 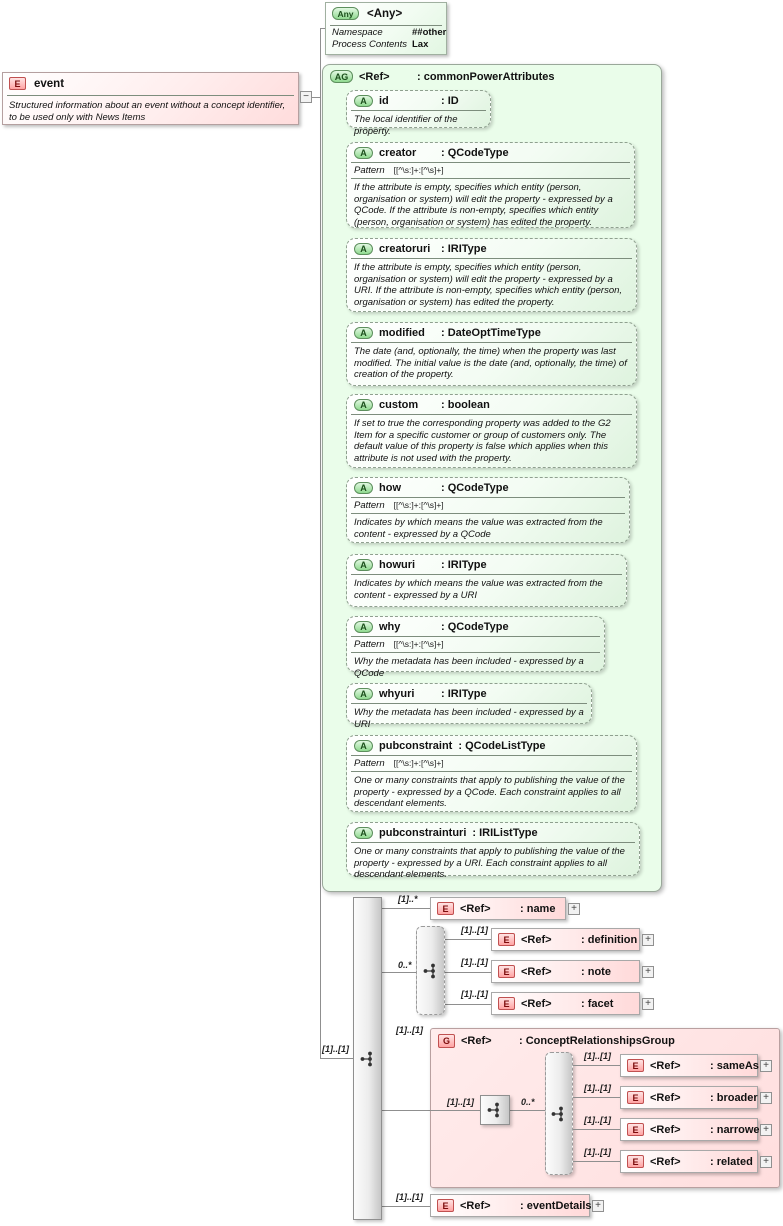 What do you see at coordinates (369, 505) in the screenshot?
I see `pattern-label: Pattern` at bounding box center [369, 505].